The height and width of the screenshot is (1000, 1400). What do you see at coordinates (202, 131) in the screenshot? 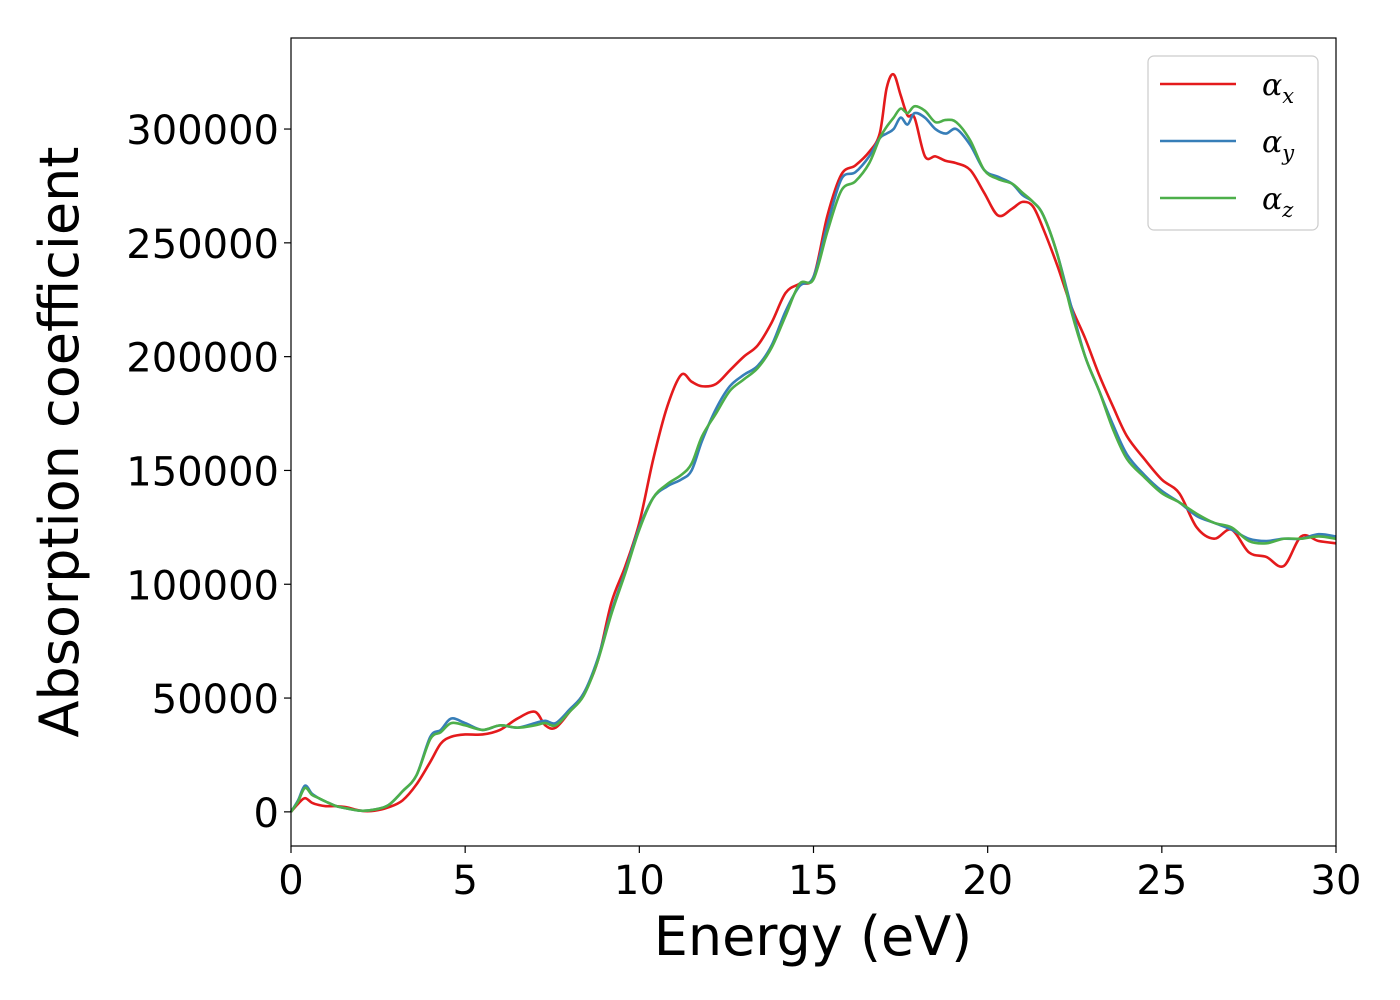
I see `y-tick-label: 300000` at bounding box center [202, 131].